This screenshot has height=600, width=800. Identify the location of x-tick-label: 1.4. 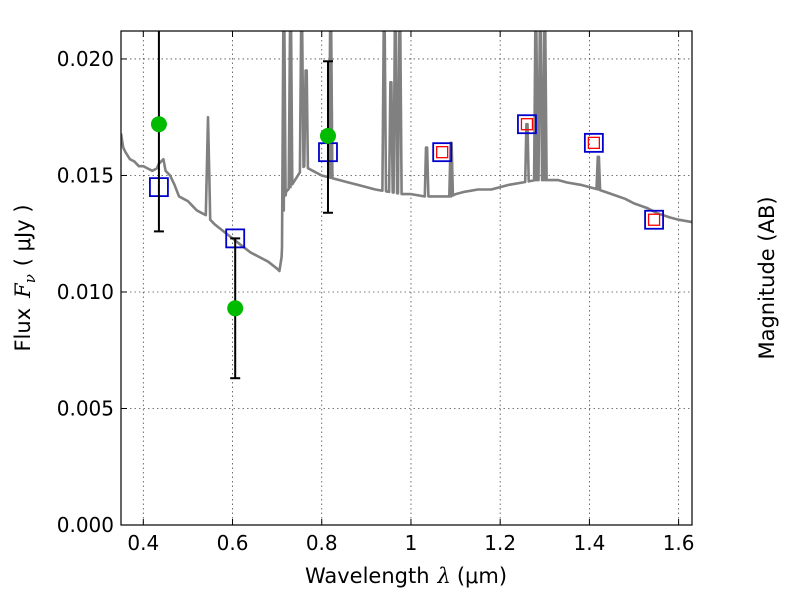
(589, 543).